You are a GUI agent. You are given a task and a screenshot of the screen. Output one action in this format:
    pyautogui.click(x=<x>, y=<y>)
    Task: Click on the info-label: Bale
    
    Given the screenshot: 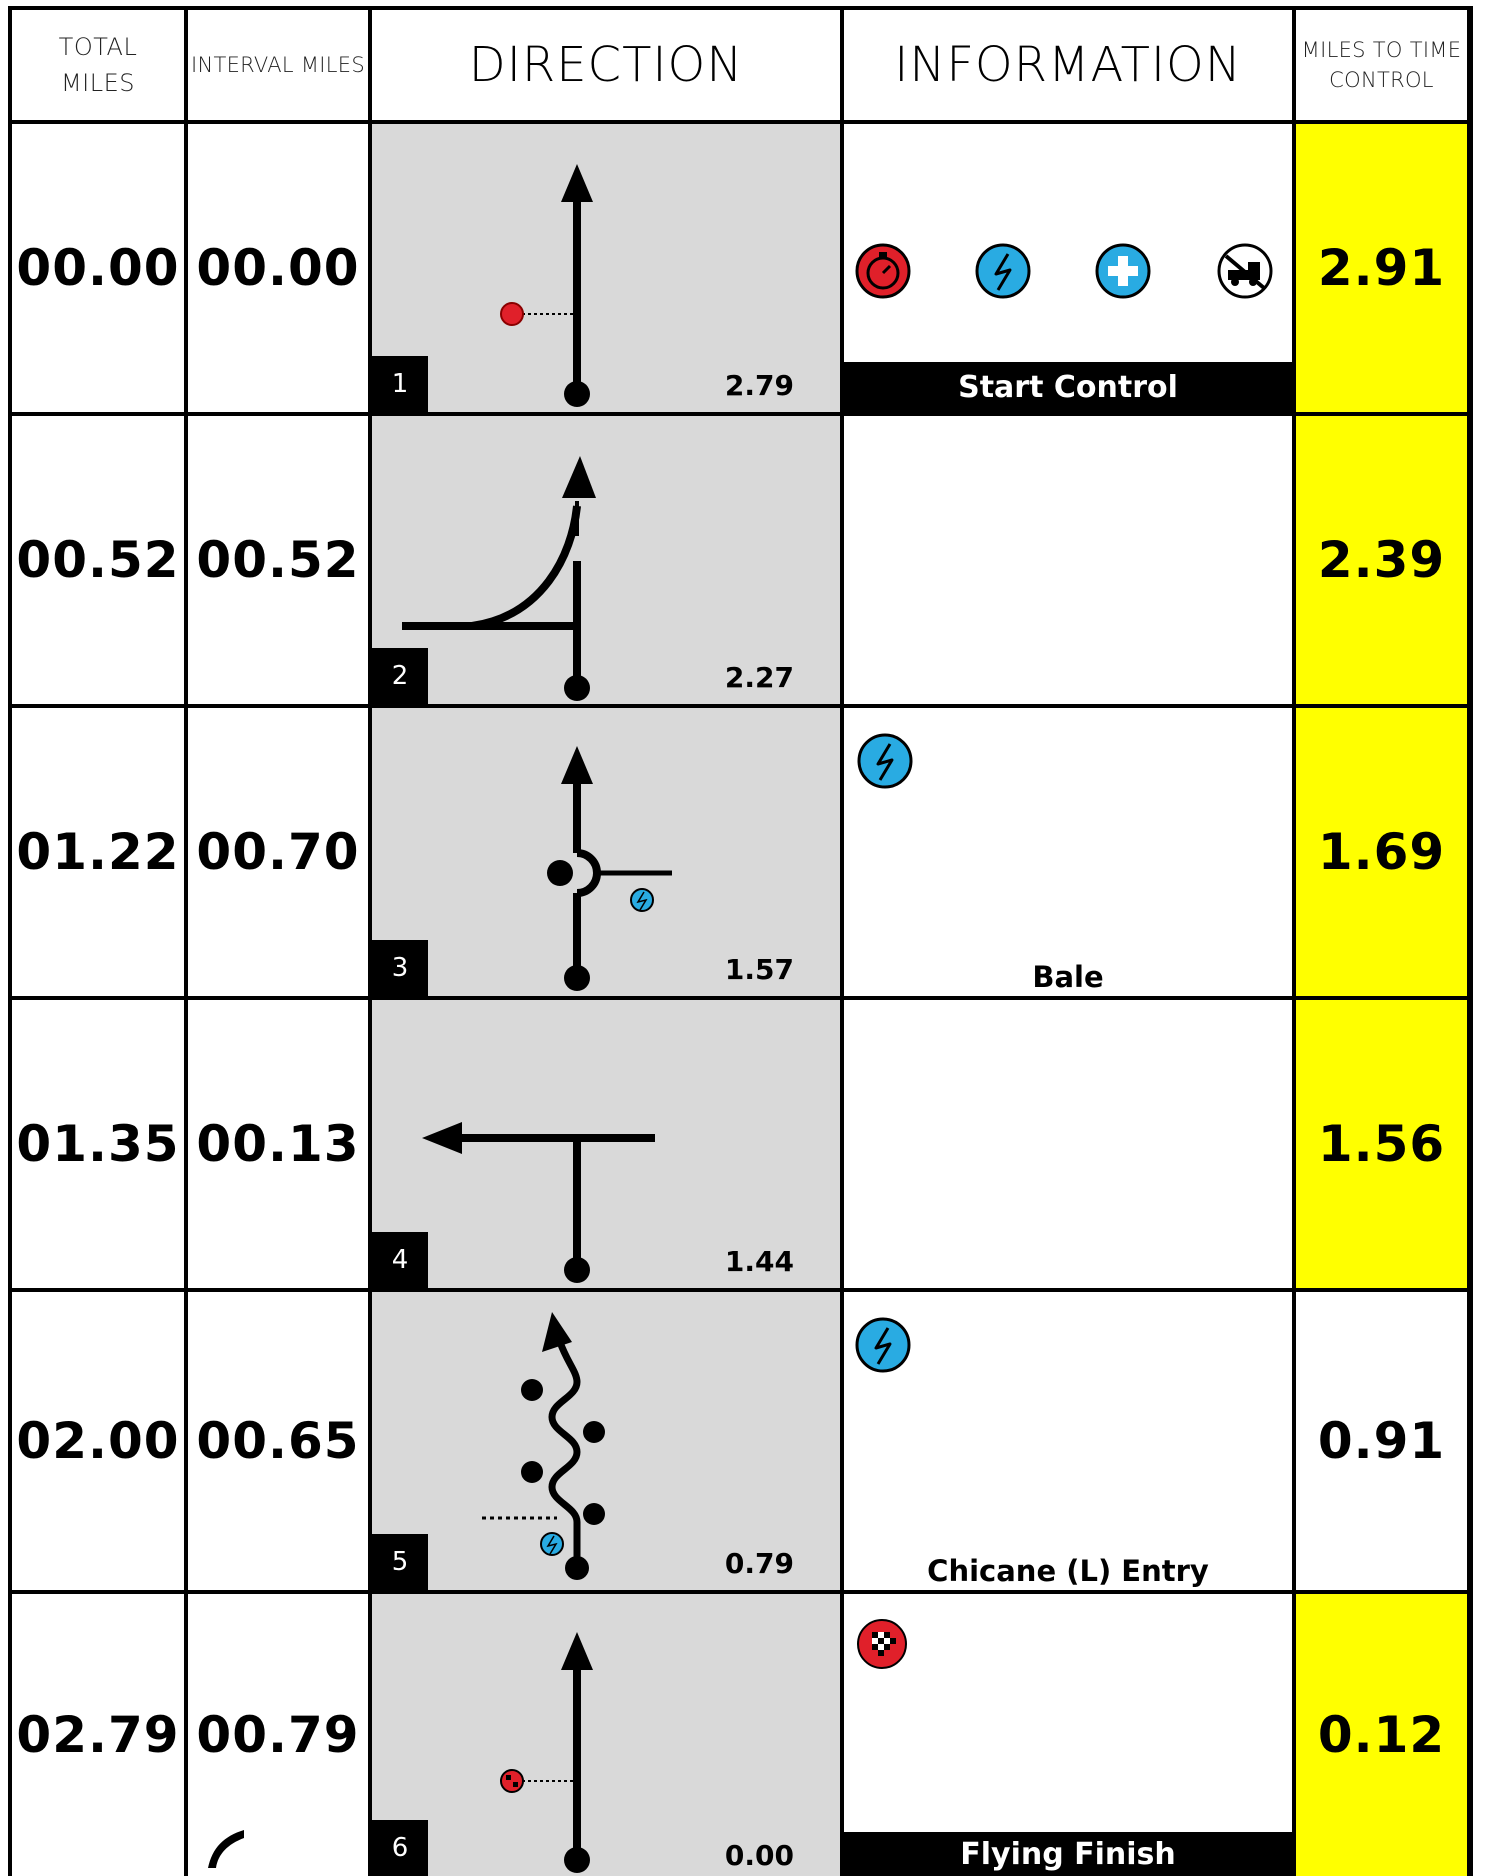 What is the action you would take?
    pyautogui.click(x=1068, y=977)
    